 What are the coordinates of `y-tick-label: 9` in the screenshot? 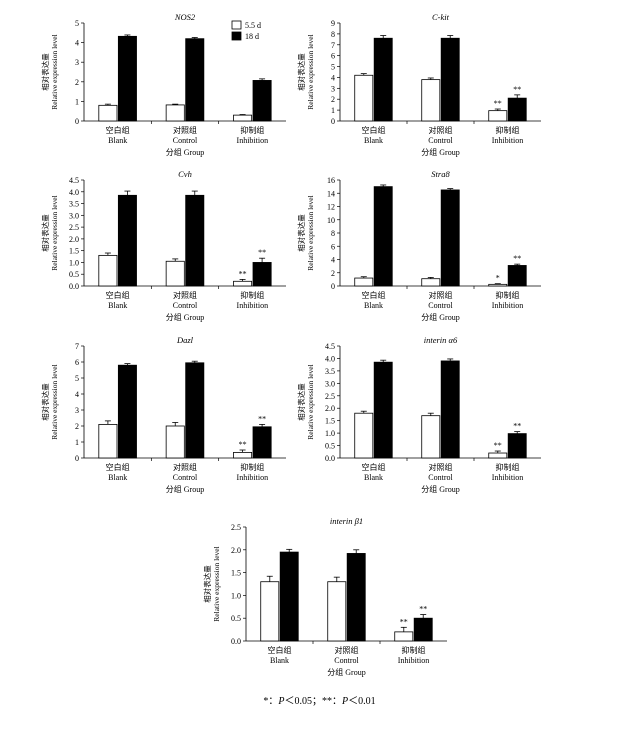 It's located at (333, 23).